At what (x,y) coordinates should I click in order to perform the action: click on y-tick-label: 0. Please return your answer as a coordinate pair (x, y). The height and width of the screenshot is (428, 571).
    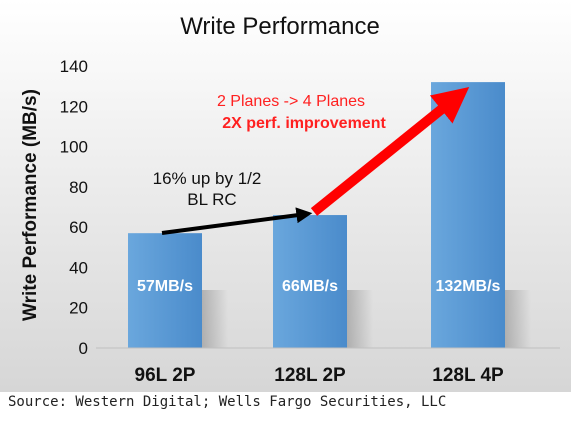
    Looking at the image, I should click on (83, 348).